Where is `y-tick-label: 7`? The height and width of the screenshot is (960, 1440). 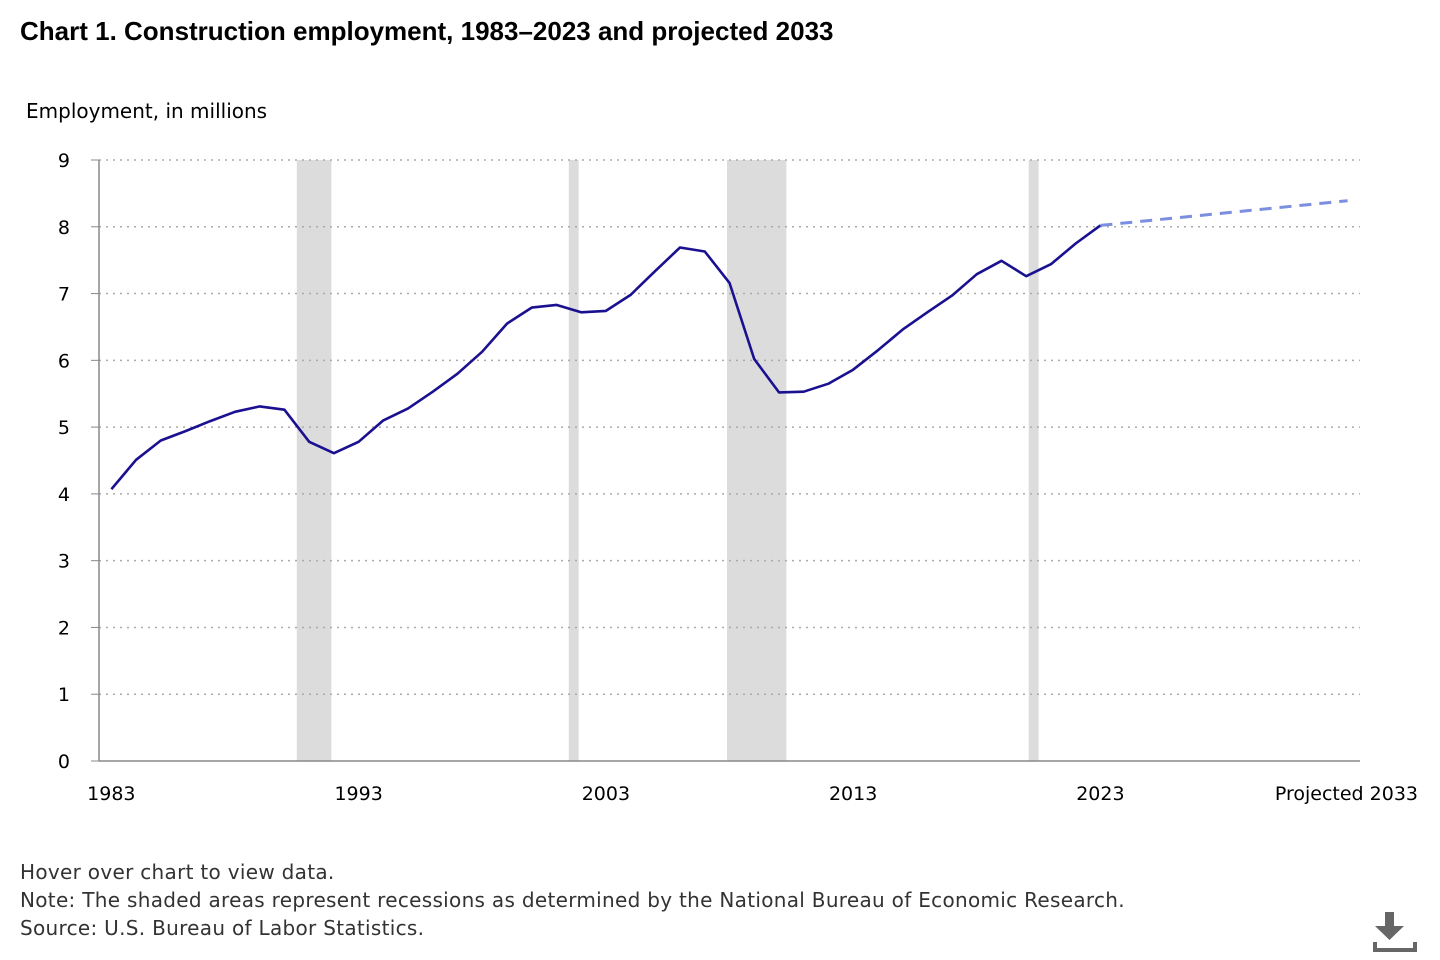
y-tick-label: 7 is located at coordinates (64, 295).